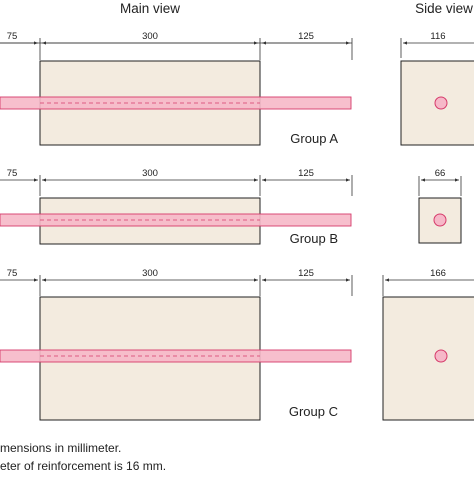  What do you see at coordinates (313, 411) in the screenshot?
I see `group-label: Group C` at bounding box center [313, 411].